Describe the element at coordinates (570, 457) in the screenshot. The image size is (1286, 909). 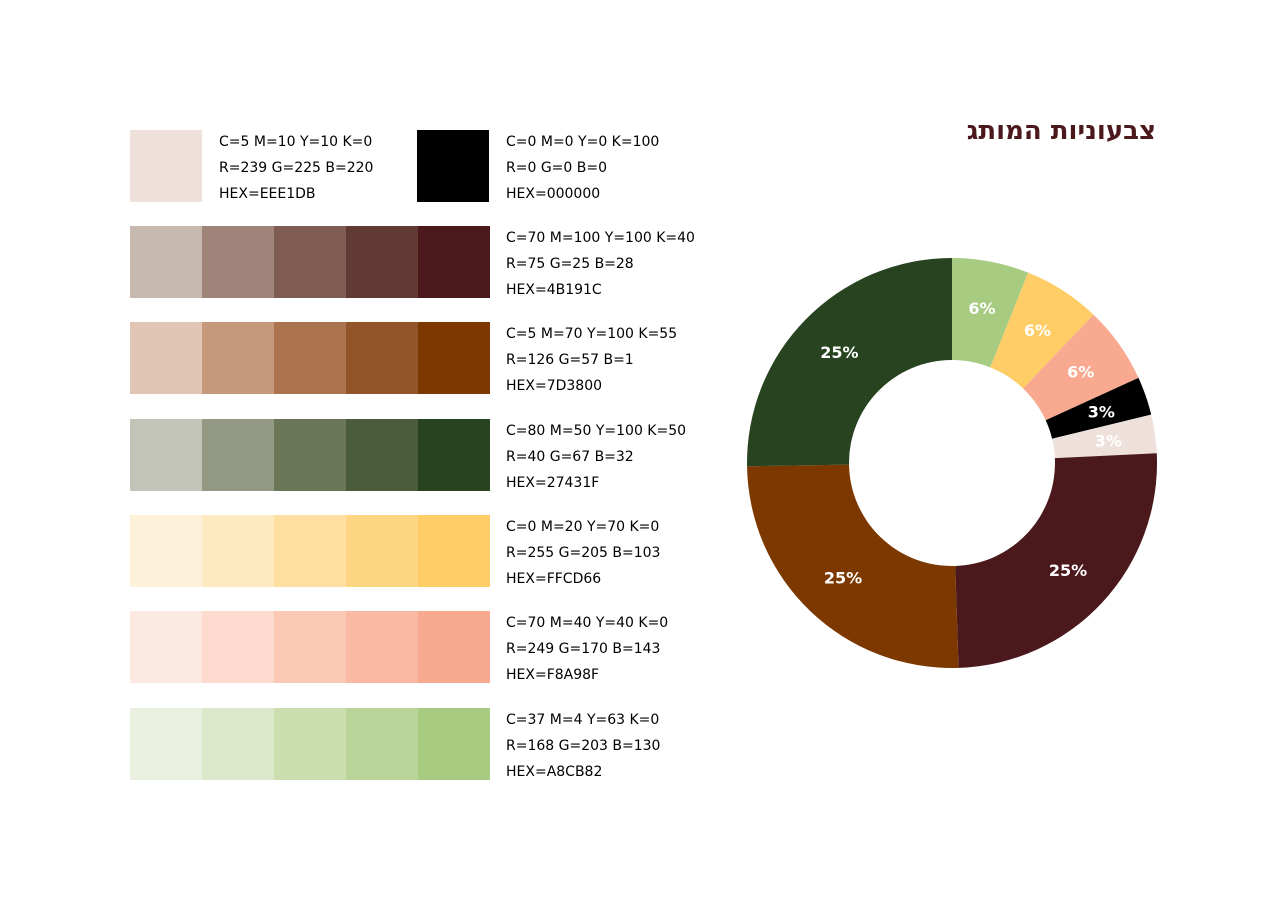
I see `color-spec-rgb: R=40 G=67 B=32` at that location.